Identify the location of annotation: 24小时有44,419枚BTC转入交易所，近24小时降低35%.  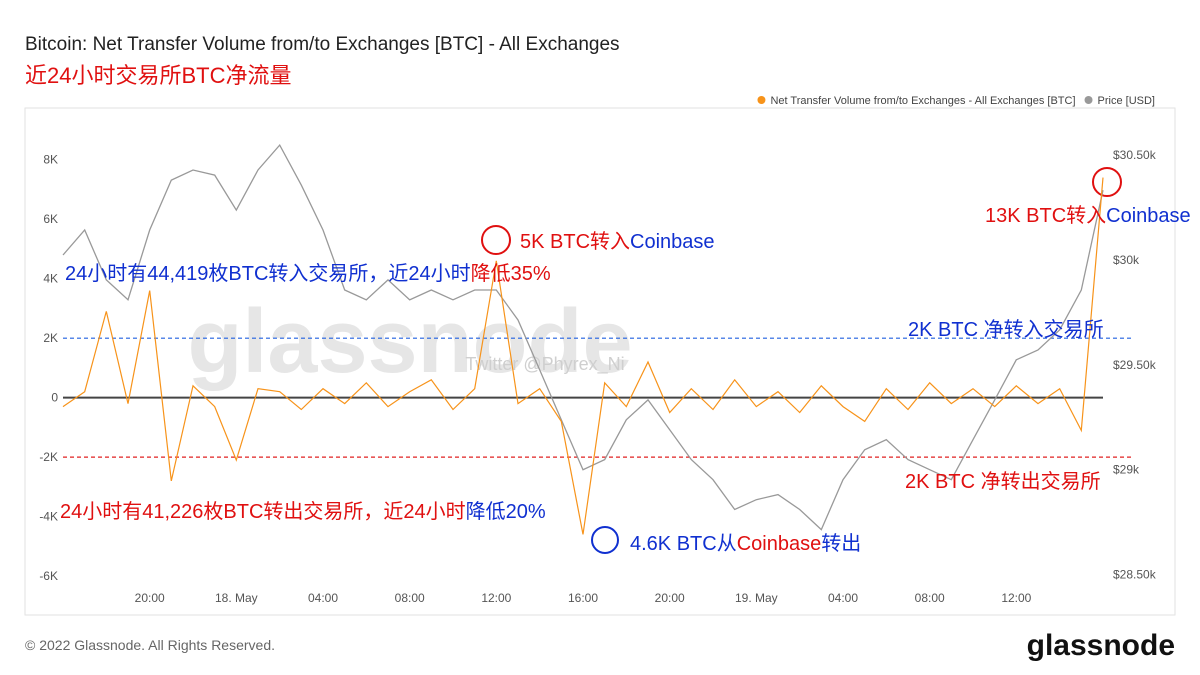
(308, 273).